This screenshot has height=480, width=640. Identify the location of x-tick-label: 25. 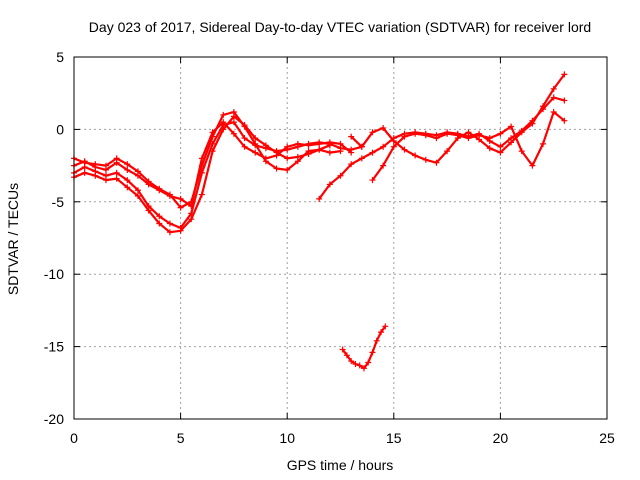
(607, 438).